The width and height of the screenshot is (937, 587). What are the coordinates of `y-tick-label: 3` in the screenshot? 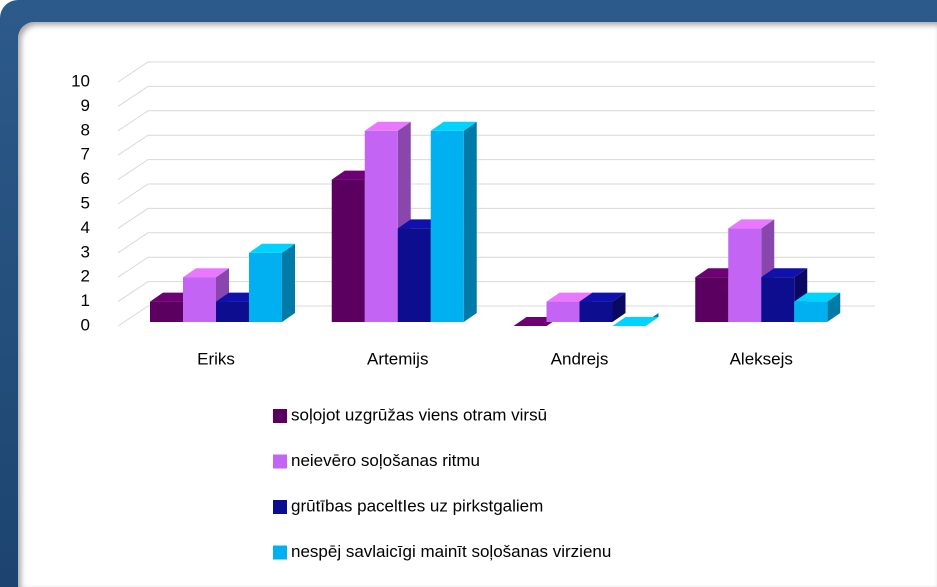 It's located at (85, 251).